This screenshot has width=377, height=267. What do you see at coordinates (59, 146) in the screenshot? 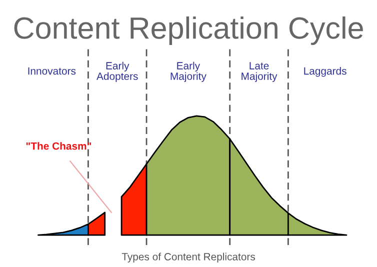
I see `annotation: "The Chasm"` at bounding box center [59, 146].